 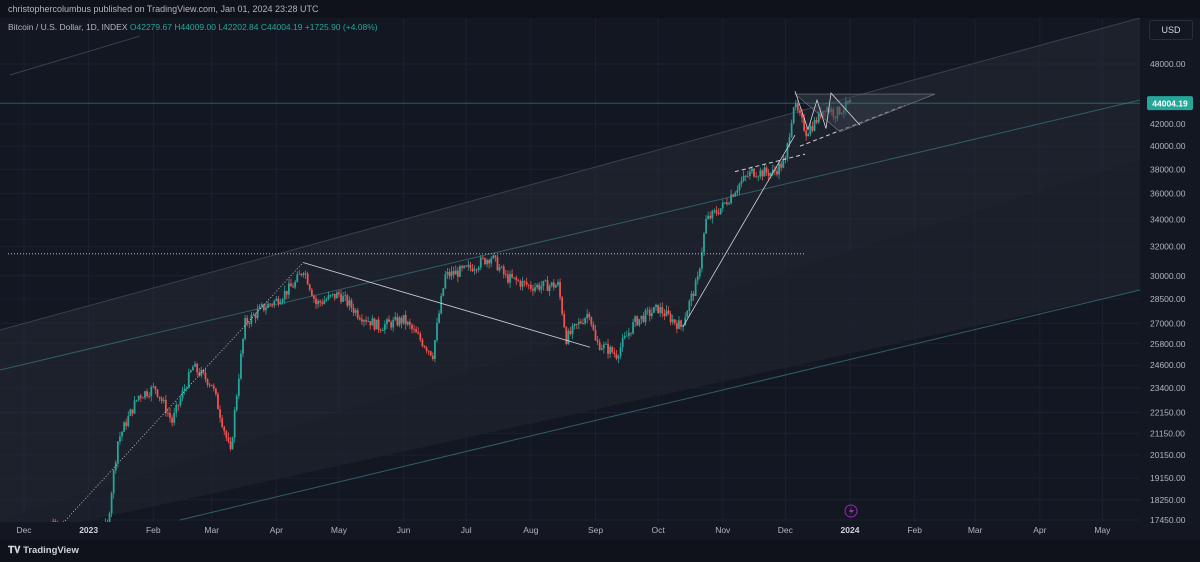 I want to click on last-price-tag, so click(x=1170, y=103).